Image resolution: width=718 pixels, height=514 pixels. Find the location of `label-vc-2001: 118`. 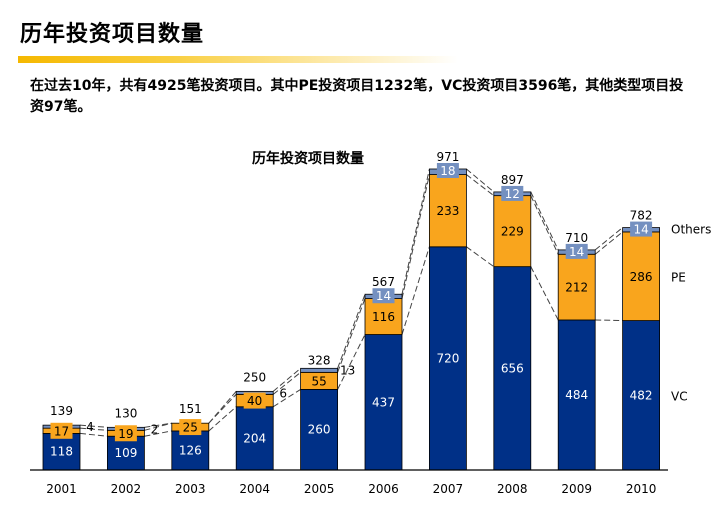

label-vc-2001: 118 is located at coordinates (61, 452).